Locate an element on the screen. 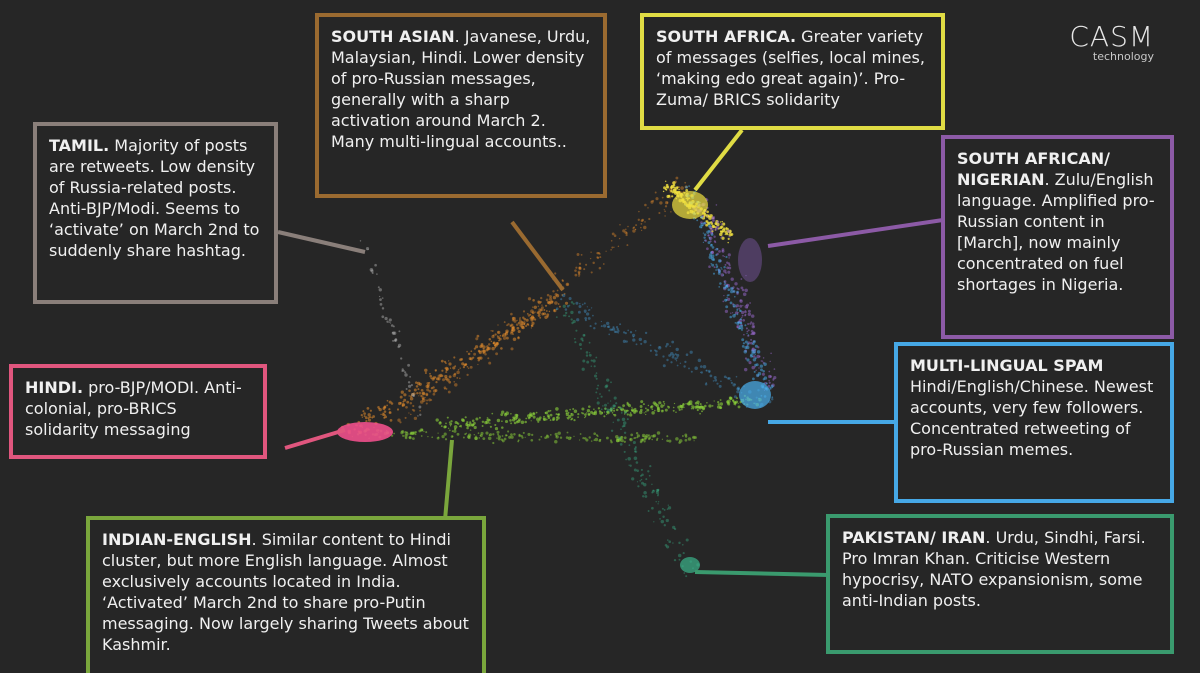  grey-trail is located at coordinates (390, 328).